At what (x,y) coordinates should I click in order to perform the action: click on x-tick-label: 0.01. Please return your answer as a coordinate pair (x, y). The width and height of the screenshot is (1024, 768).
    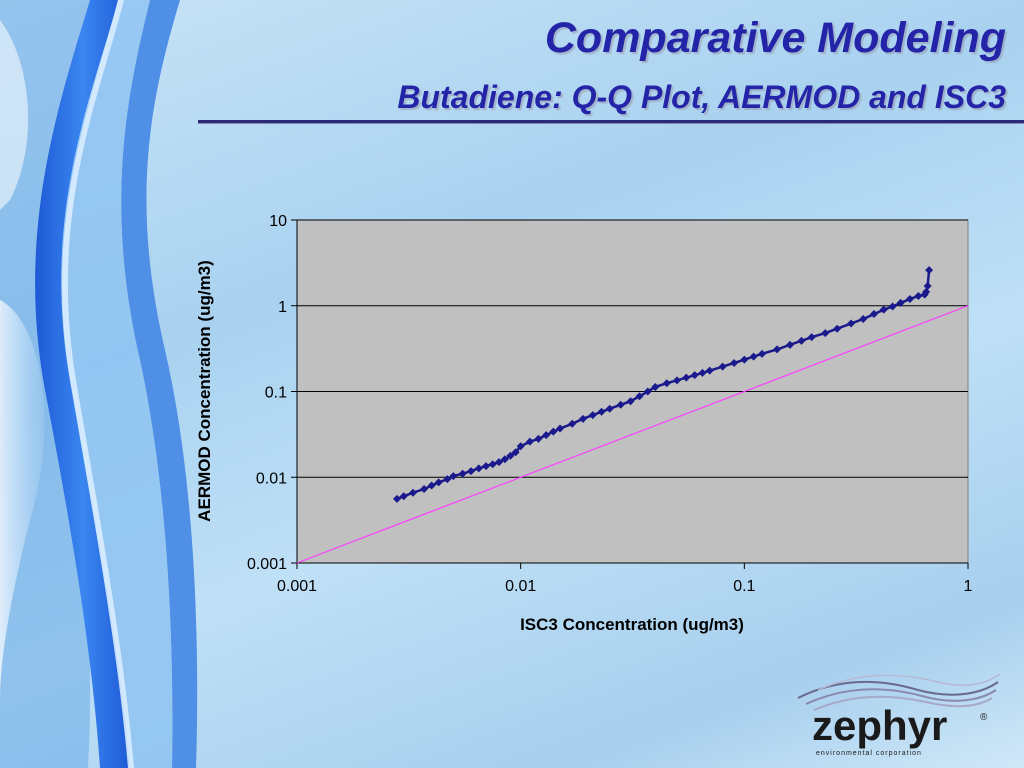
    Looking at the image, I should click on (520, 586).